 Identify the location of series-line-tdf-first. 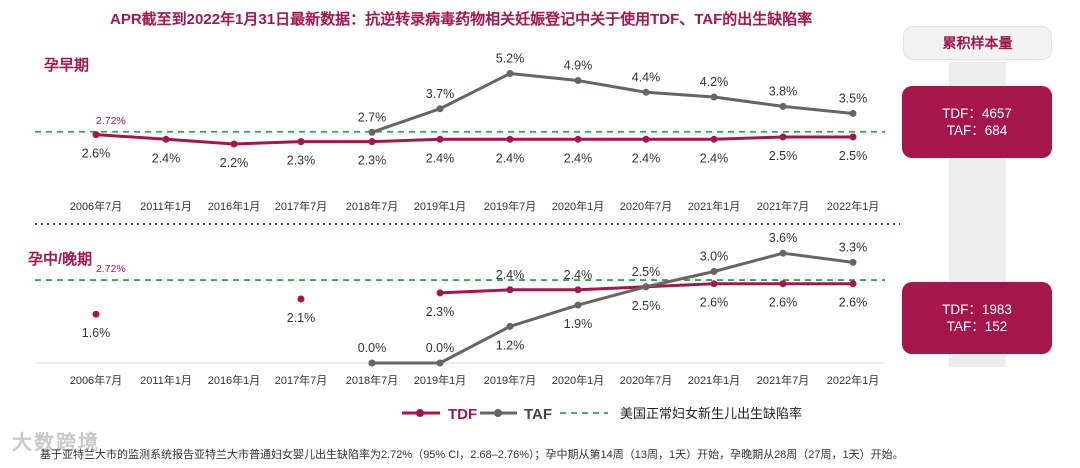
(474, 139).